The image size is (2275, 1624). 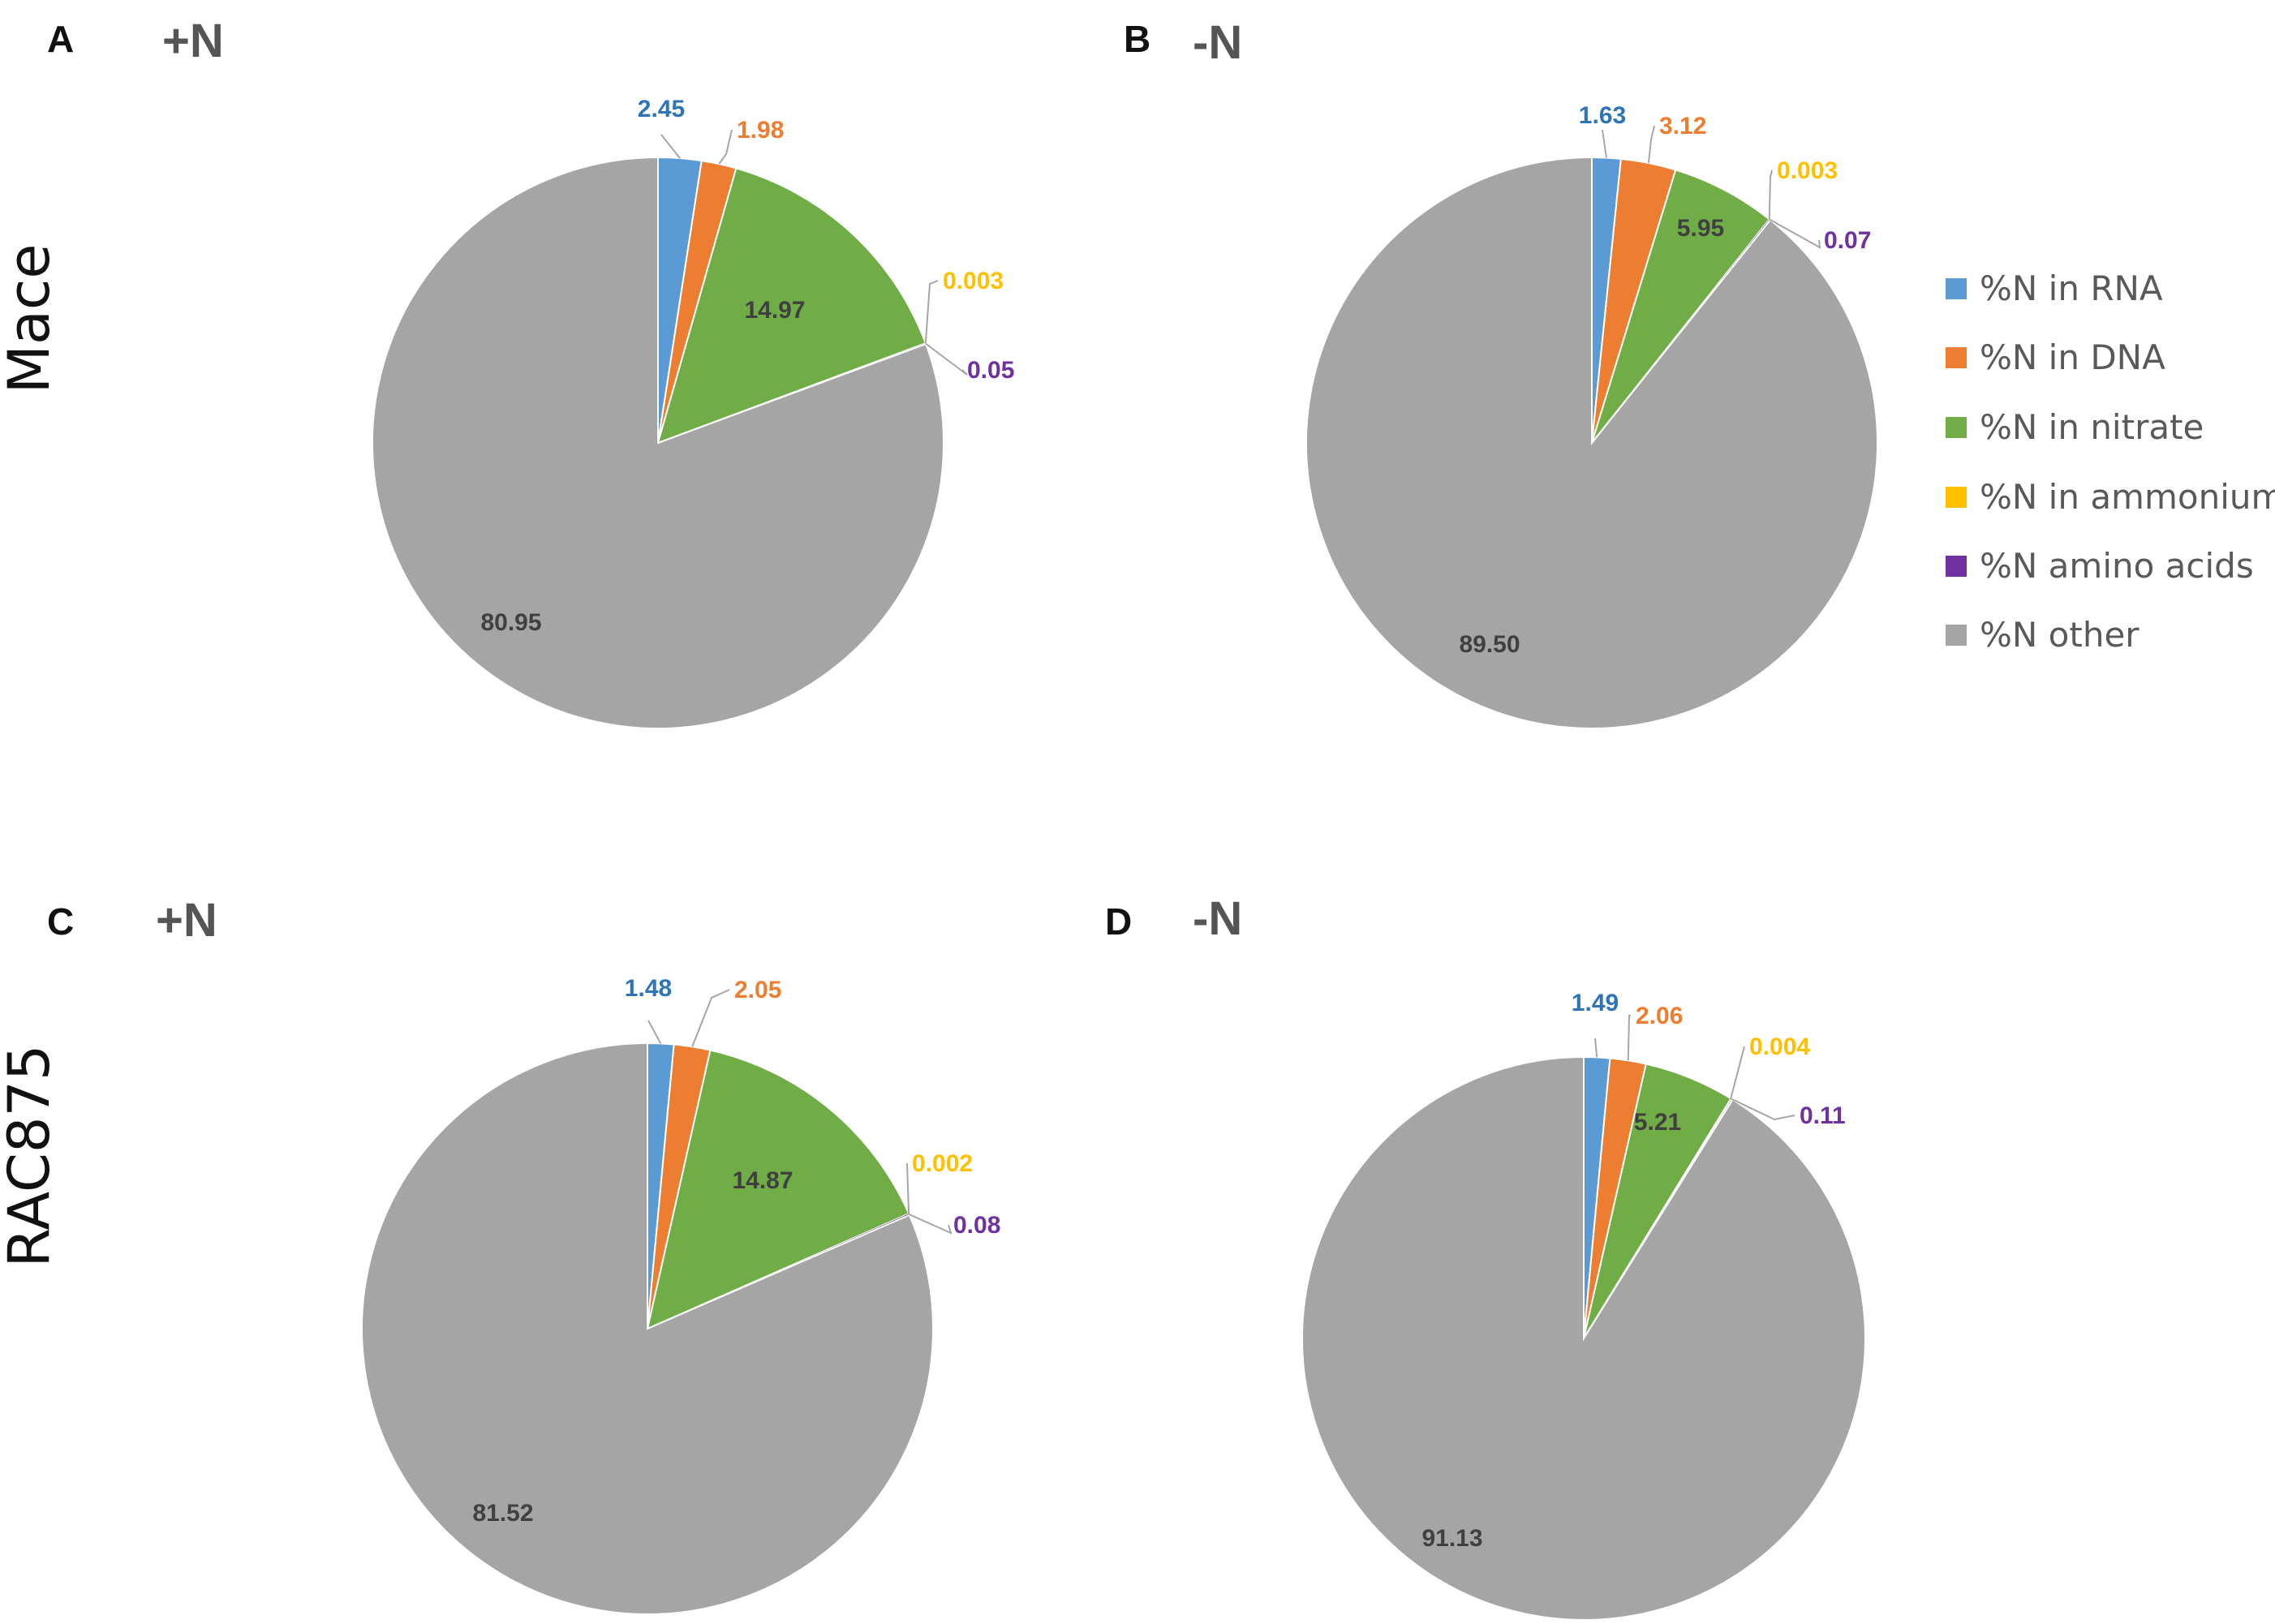 I want to click on pie-chart-c: 1.48 2.05 14.87 0.002 0.08 81.52, so click(x=681, y=1295).